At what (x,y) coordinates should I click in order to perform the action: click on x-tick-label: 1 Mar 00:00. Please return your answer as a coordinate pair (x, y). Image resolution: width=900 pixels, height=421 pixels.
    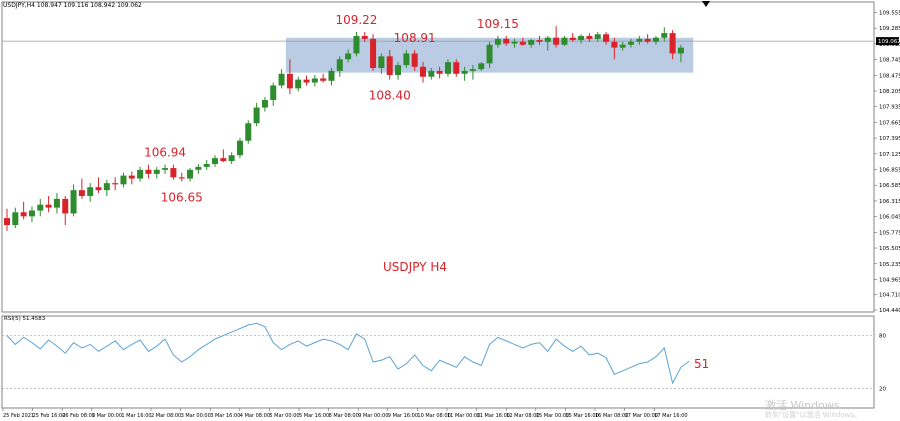
    Looking at the image, I should click on (107, 416).